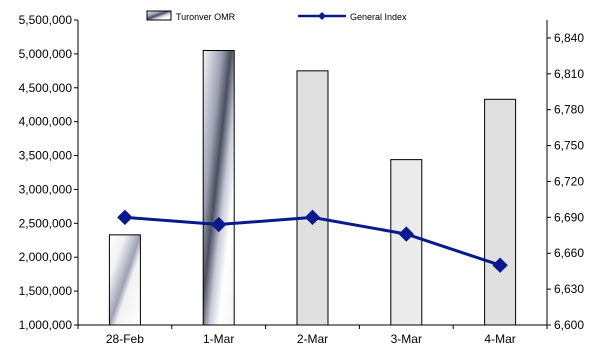  I want to click on left-tick-label: 2,000,000, so click(46, 257).